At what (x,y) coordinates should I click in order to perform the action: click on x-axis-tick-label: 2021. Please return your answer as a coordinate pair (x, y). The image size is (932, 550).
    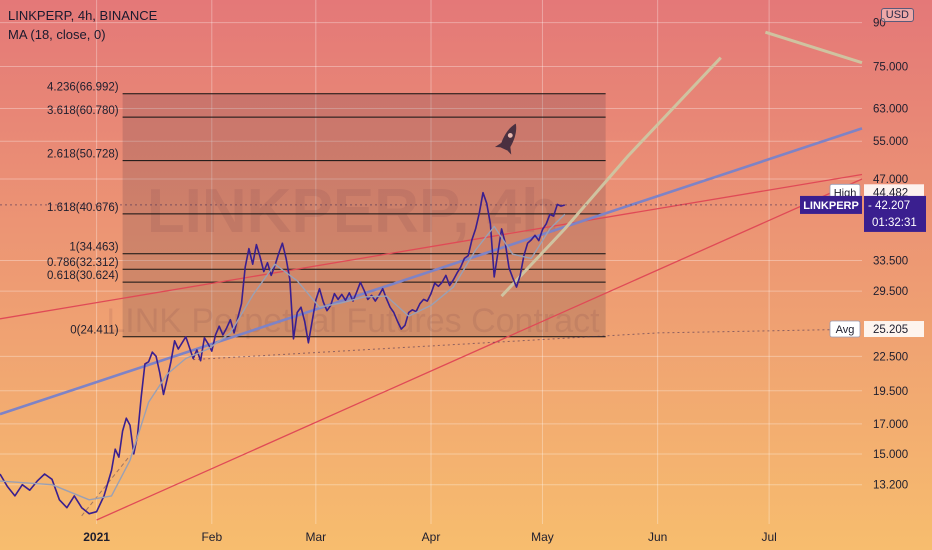
    Looking at the image, I should click on (96, 537).